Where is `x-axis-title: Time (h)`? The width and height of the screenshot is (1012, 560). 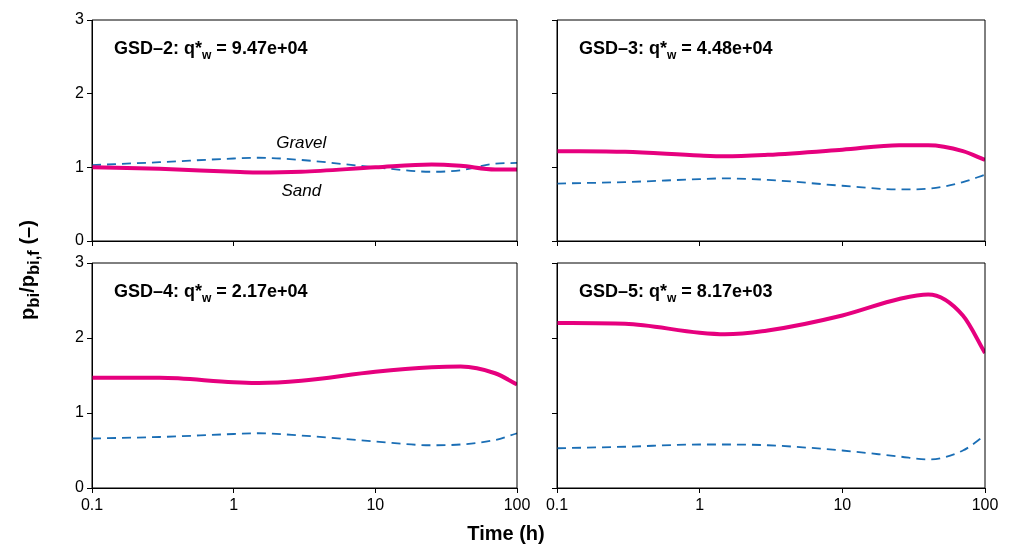 x-axis-title: Time (h) is located at coordinates (506, 533).